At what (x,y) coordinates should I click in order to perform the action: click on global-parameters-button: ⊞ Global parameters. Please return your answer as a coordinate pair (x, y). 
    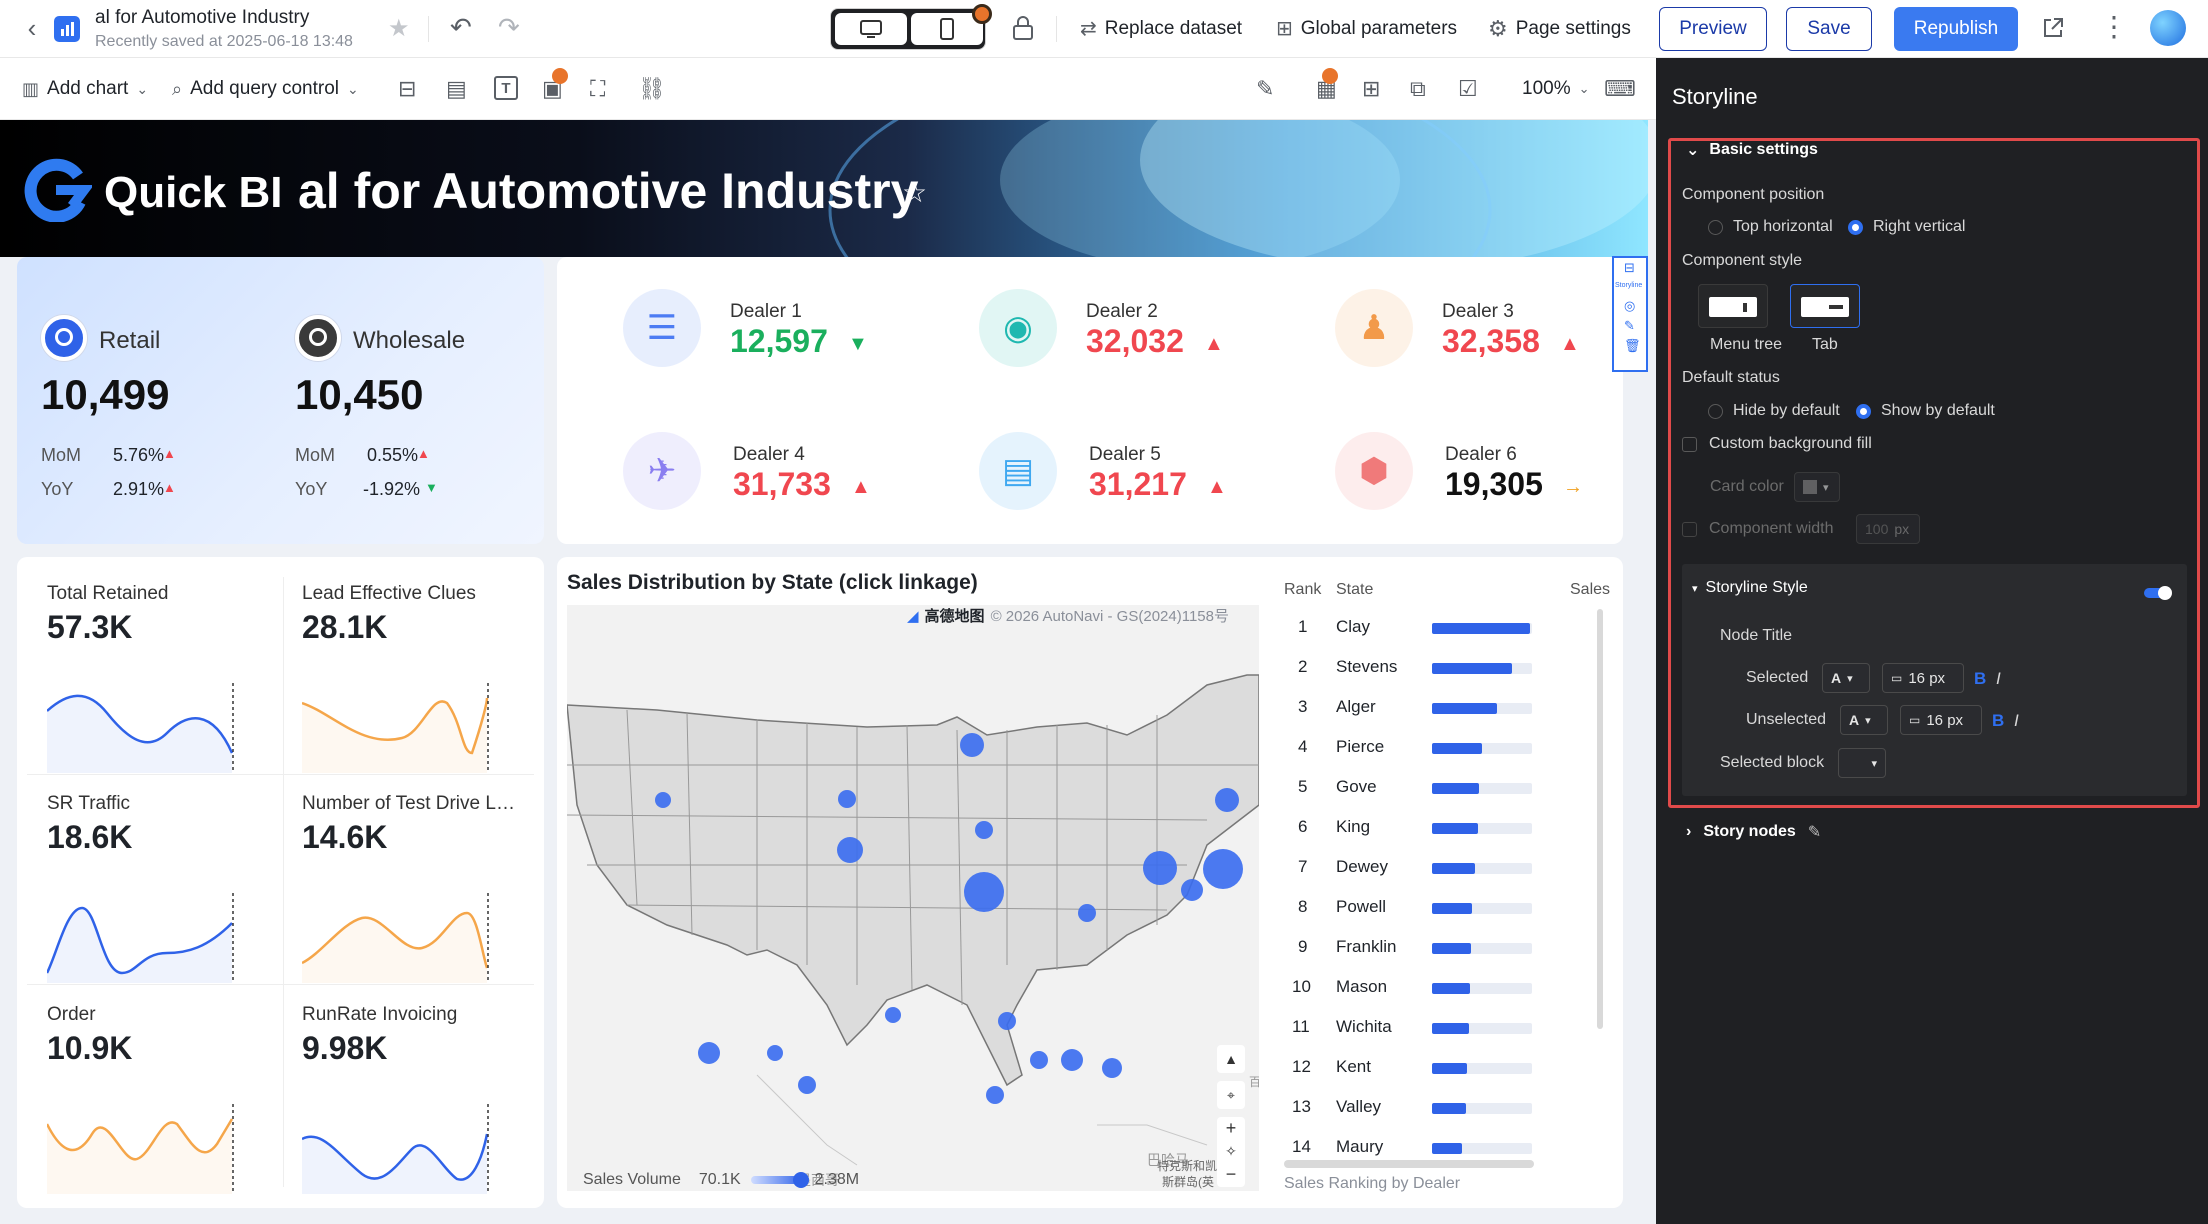
    Looking at the image, I should click on (1367, 29).